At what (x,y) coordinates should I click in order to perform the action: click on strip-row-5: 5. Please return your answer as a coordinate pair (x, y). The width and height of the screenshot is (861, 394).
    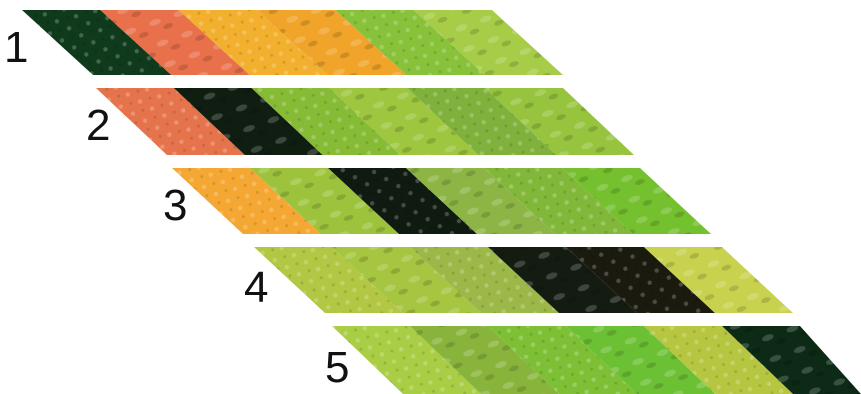
    Looking at the image, I should click on (593, 360).